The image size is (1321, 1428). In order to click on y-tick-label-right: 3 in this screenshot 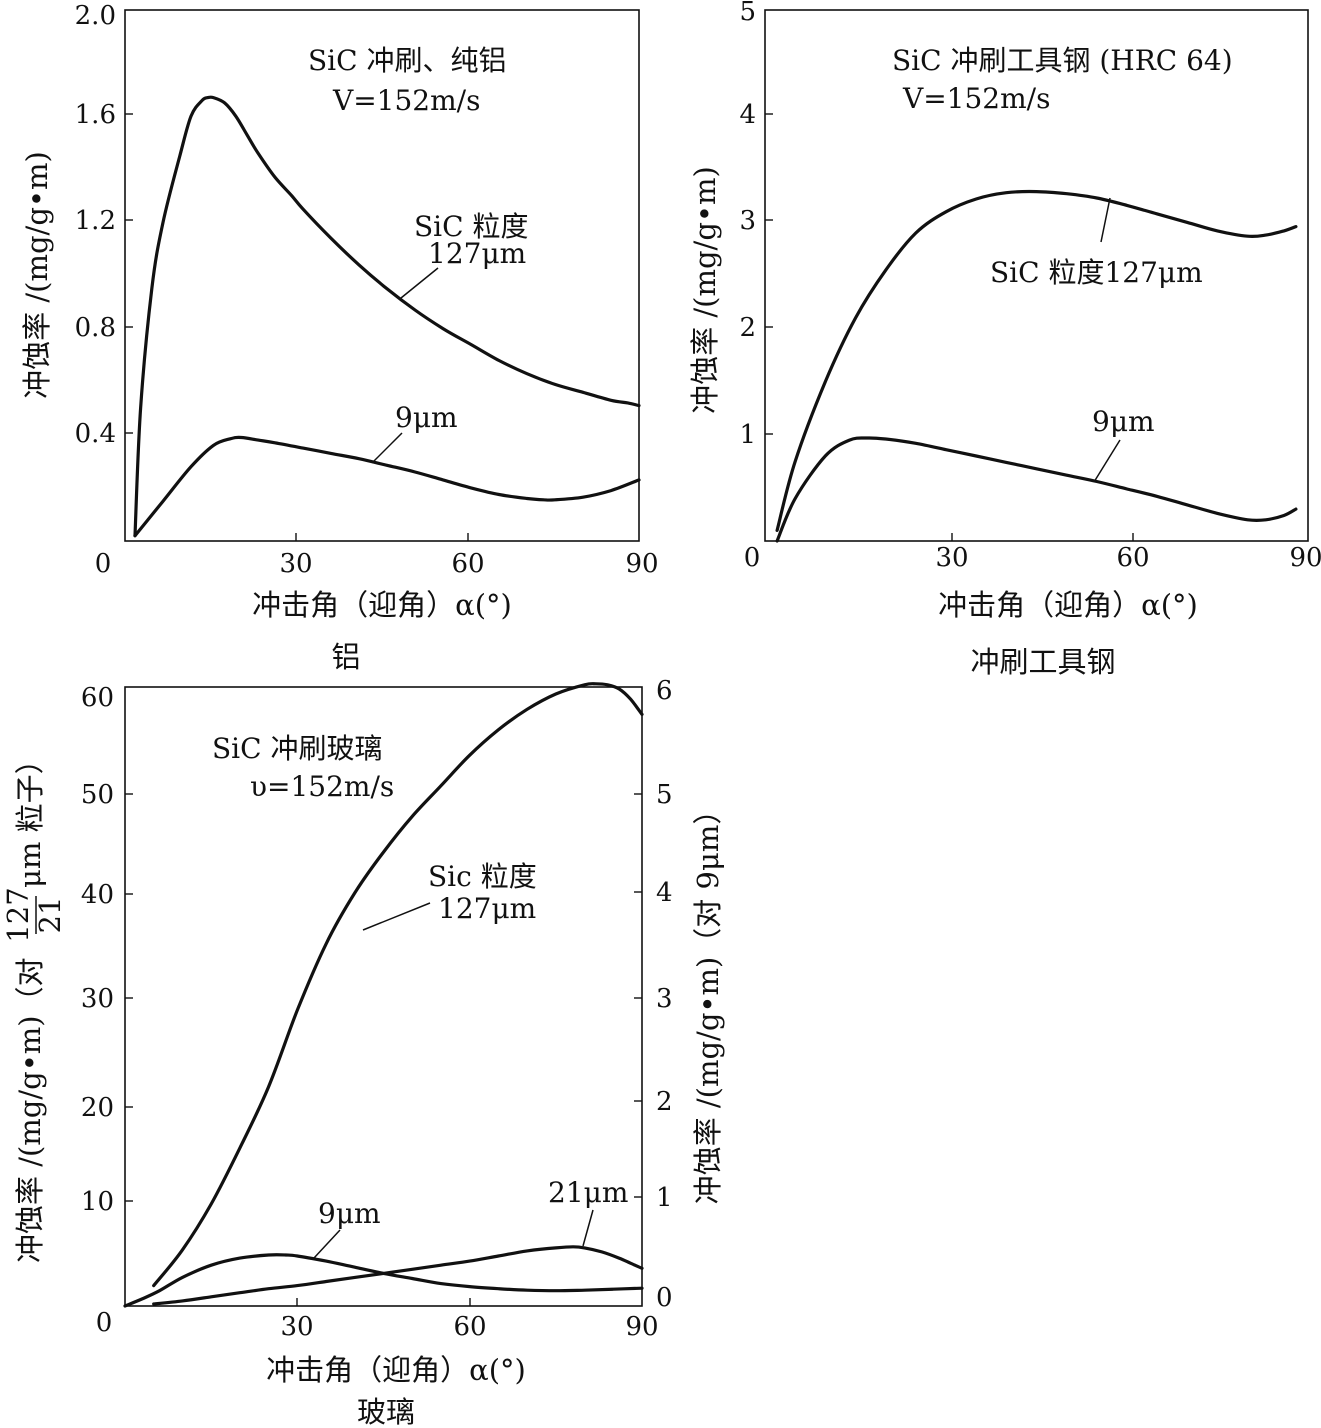, I will do `click(664, 999)`.